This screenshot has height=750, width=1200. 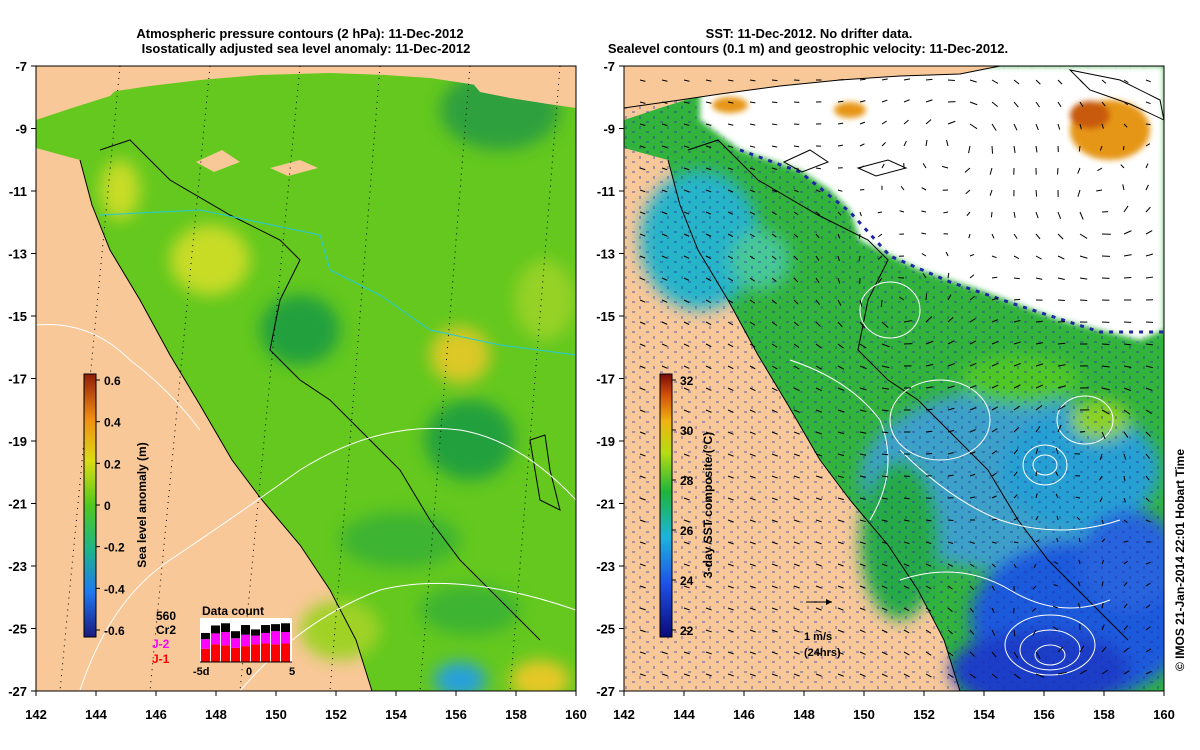 What do you see at coordinates (166, 630) in the screenshot?
I see `data-count-legend-cr2: Cr2` at bounding box center [166, 630].